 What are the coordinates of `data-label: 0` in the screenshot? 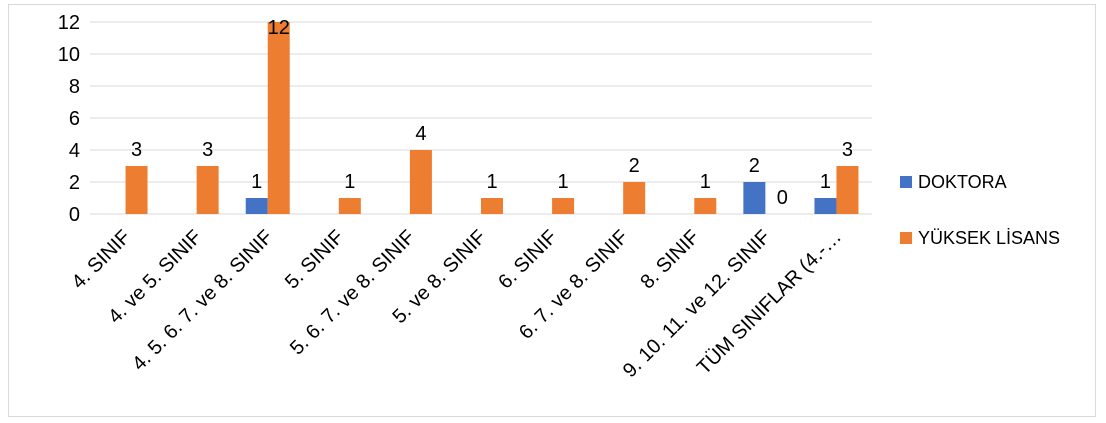 It's located at (782, 198).